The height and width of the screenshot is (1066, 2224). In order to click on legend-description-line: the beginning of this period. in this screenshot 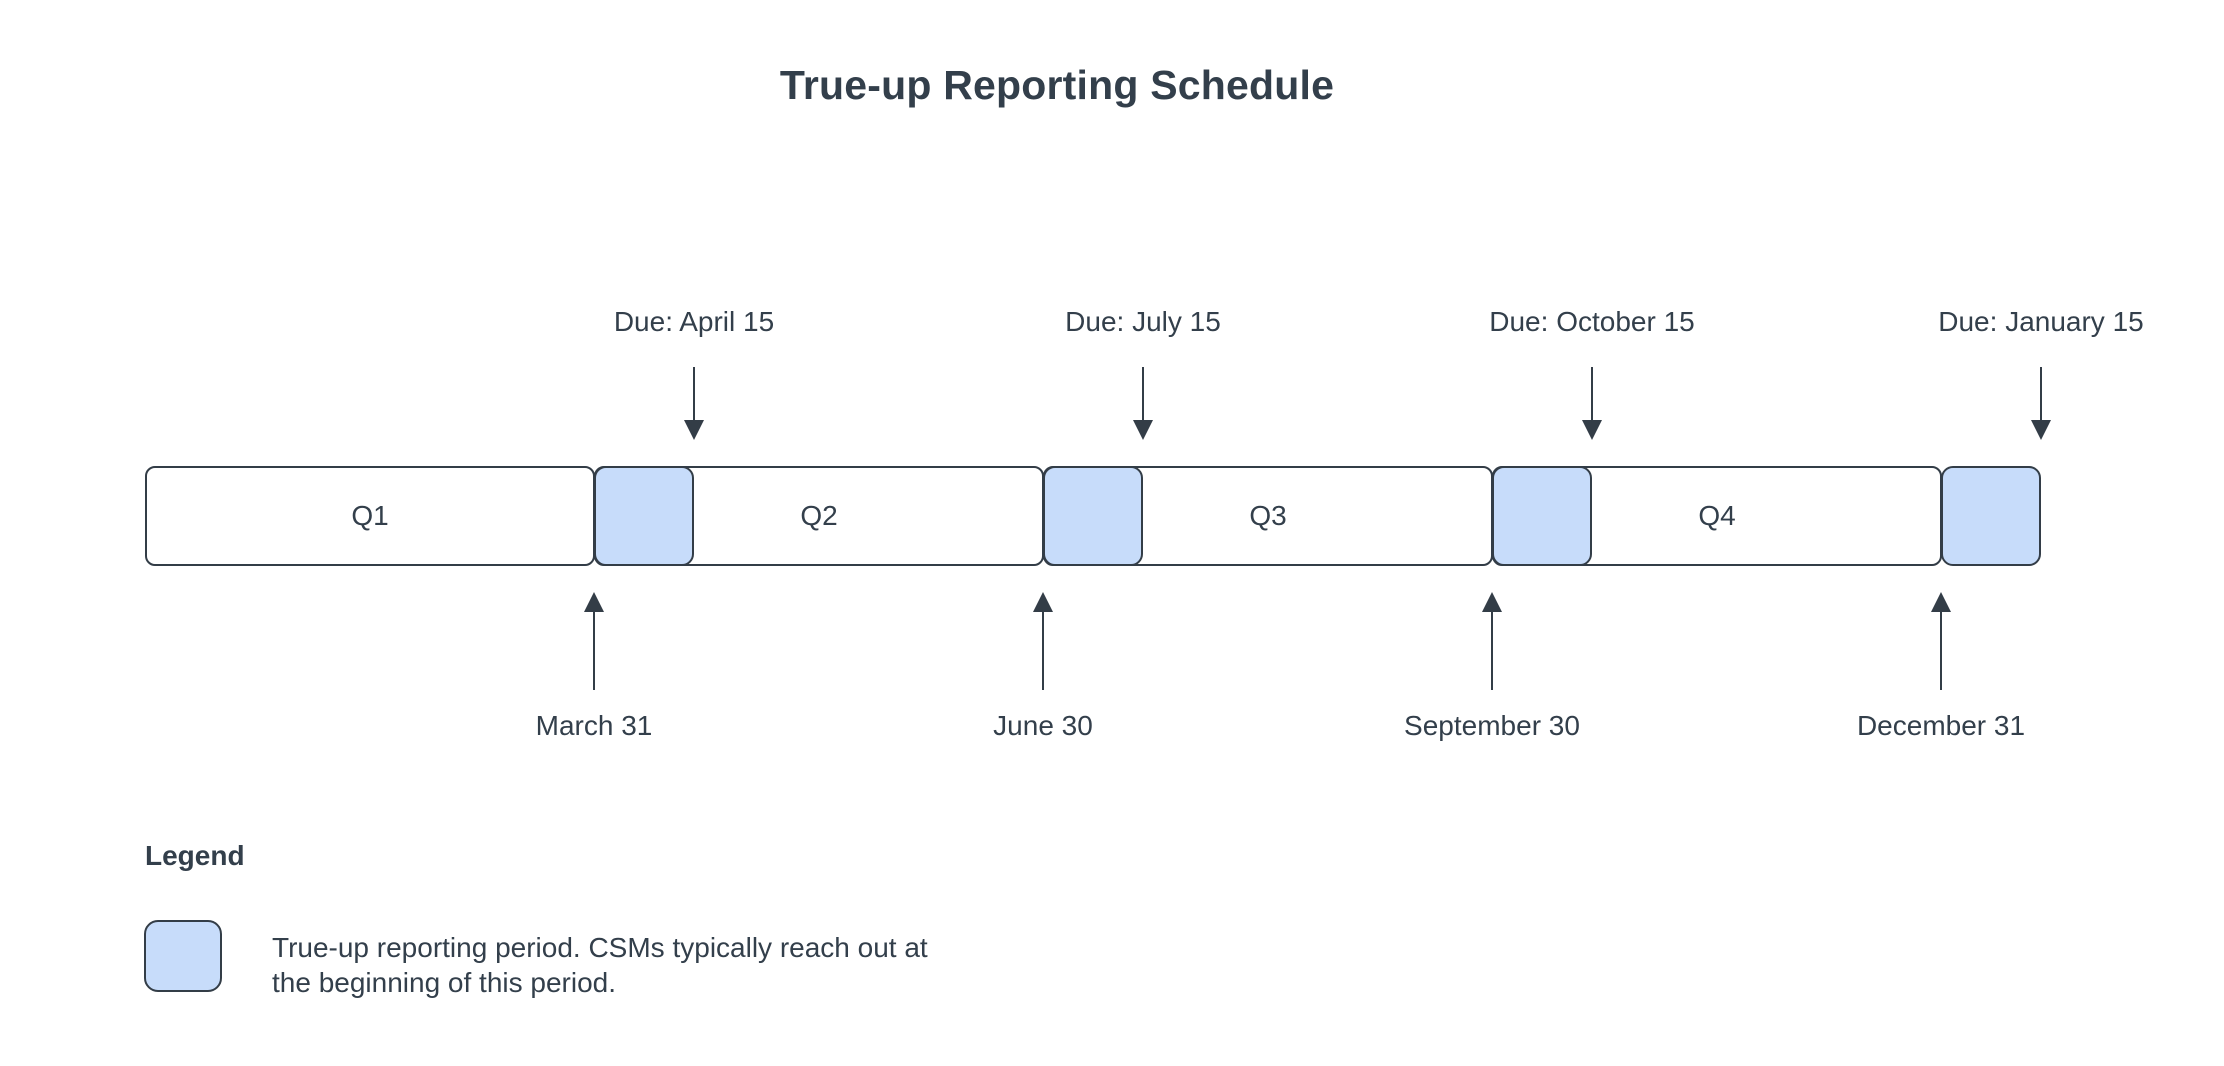, I will do `click(444, 982)`.